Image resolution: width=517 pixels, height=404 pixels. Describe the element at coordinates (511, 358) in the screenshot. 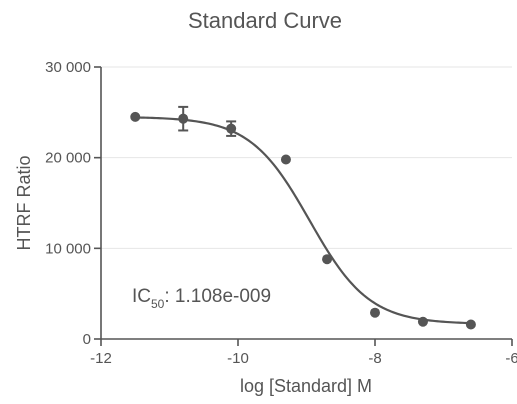

I see `x-tick-label: -6` at that location.